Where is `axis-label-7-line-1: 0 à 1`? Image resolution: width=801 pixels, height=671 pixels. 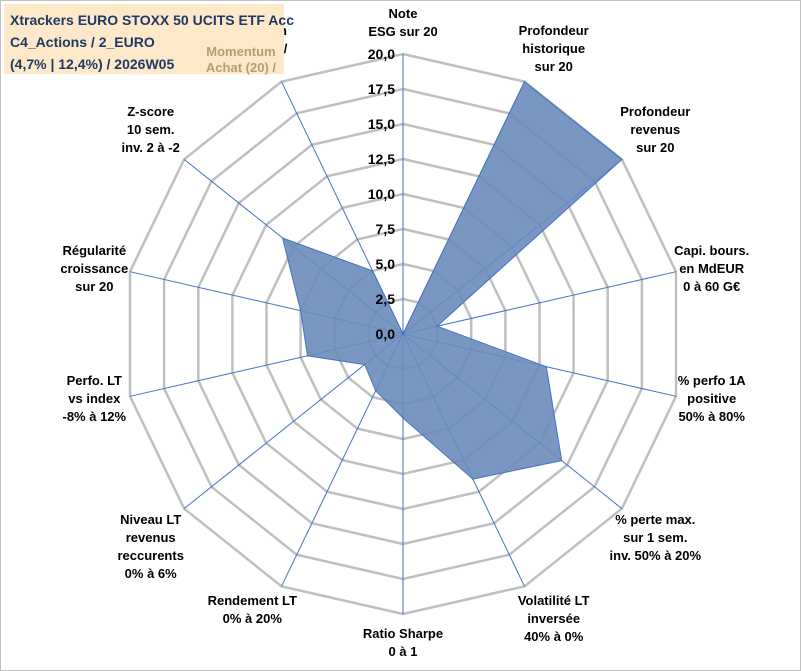 axis-label-7-line-1: 0 à 1 is located at coordinates (403, 651).